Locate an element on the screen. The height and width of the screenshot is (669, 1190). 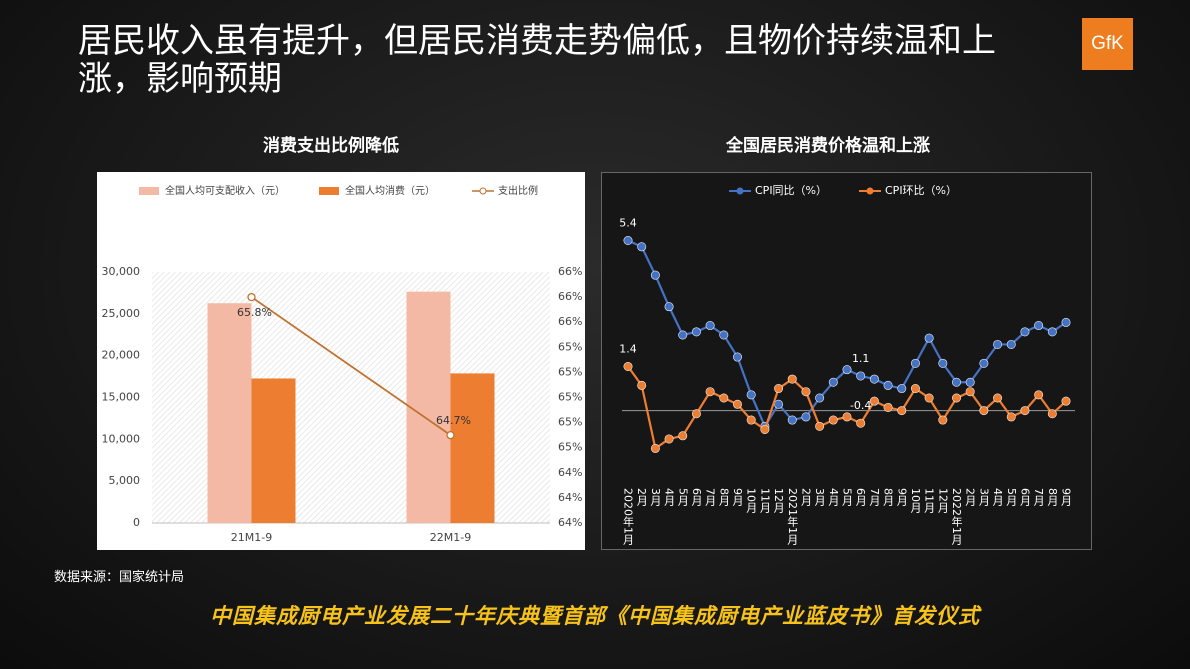
data-label: 1.1 is located at coordinates (861, 358).